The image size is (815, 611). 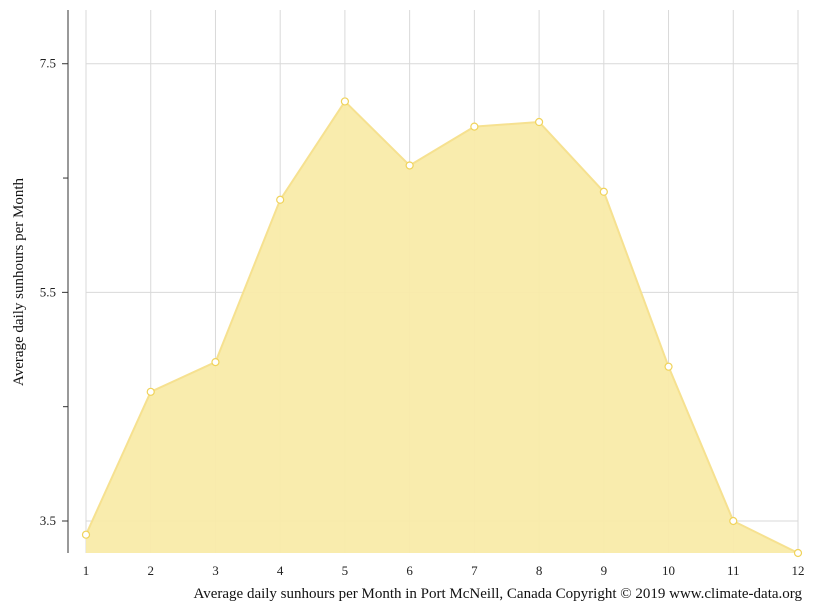 I want to click on axes, so click(x=65, y=281).